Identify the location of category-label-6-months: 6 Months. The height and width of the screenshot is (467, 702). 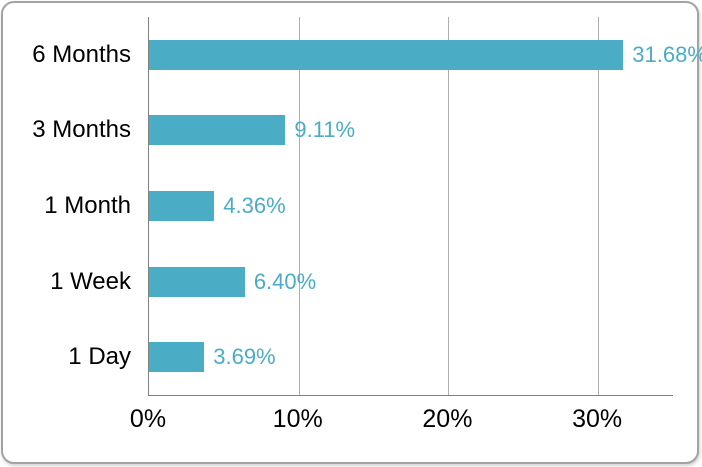
(81, 54).